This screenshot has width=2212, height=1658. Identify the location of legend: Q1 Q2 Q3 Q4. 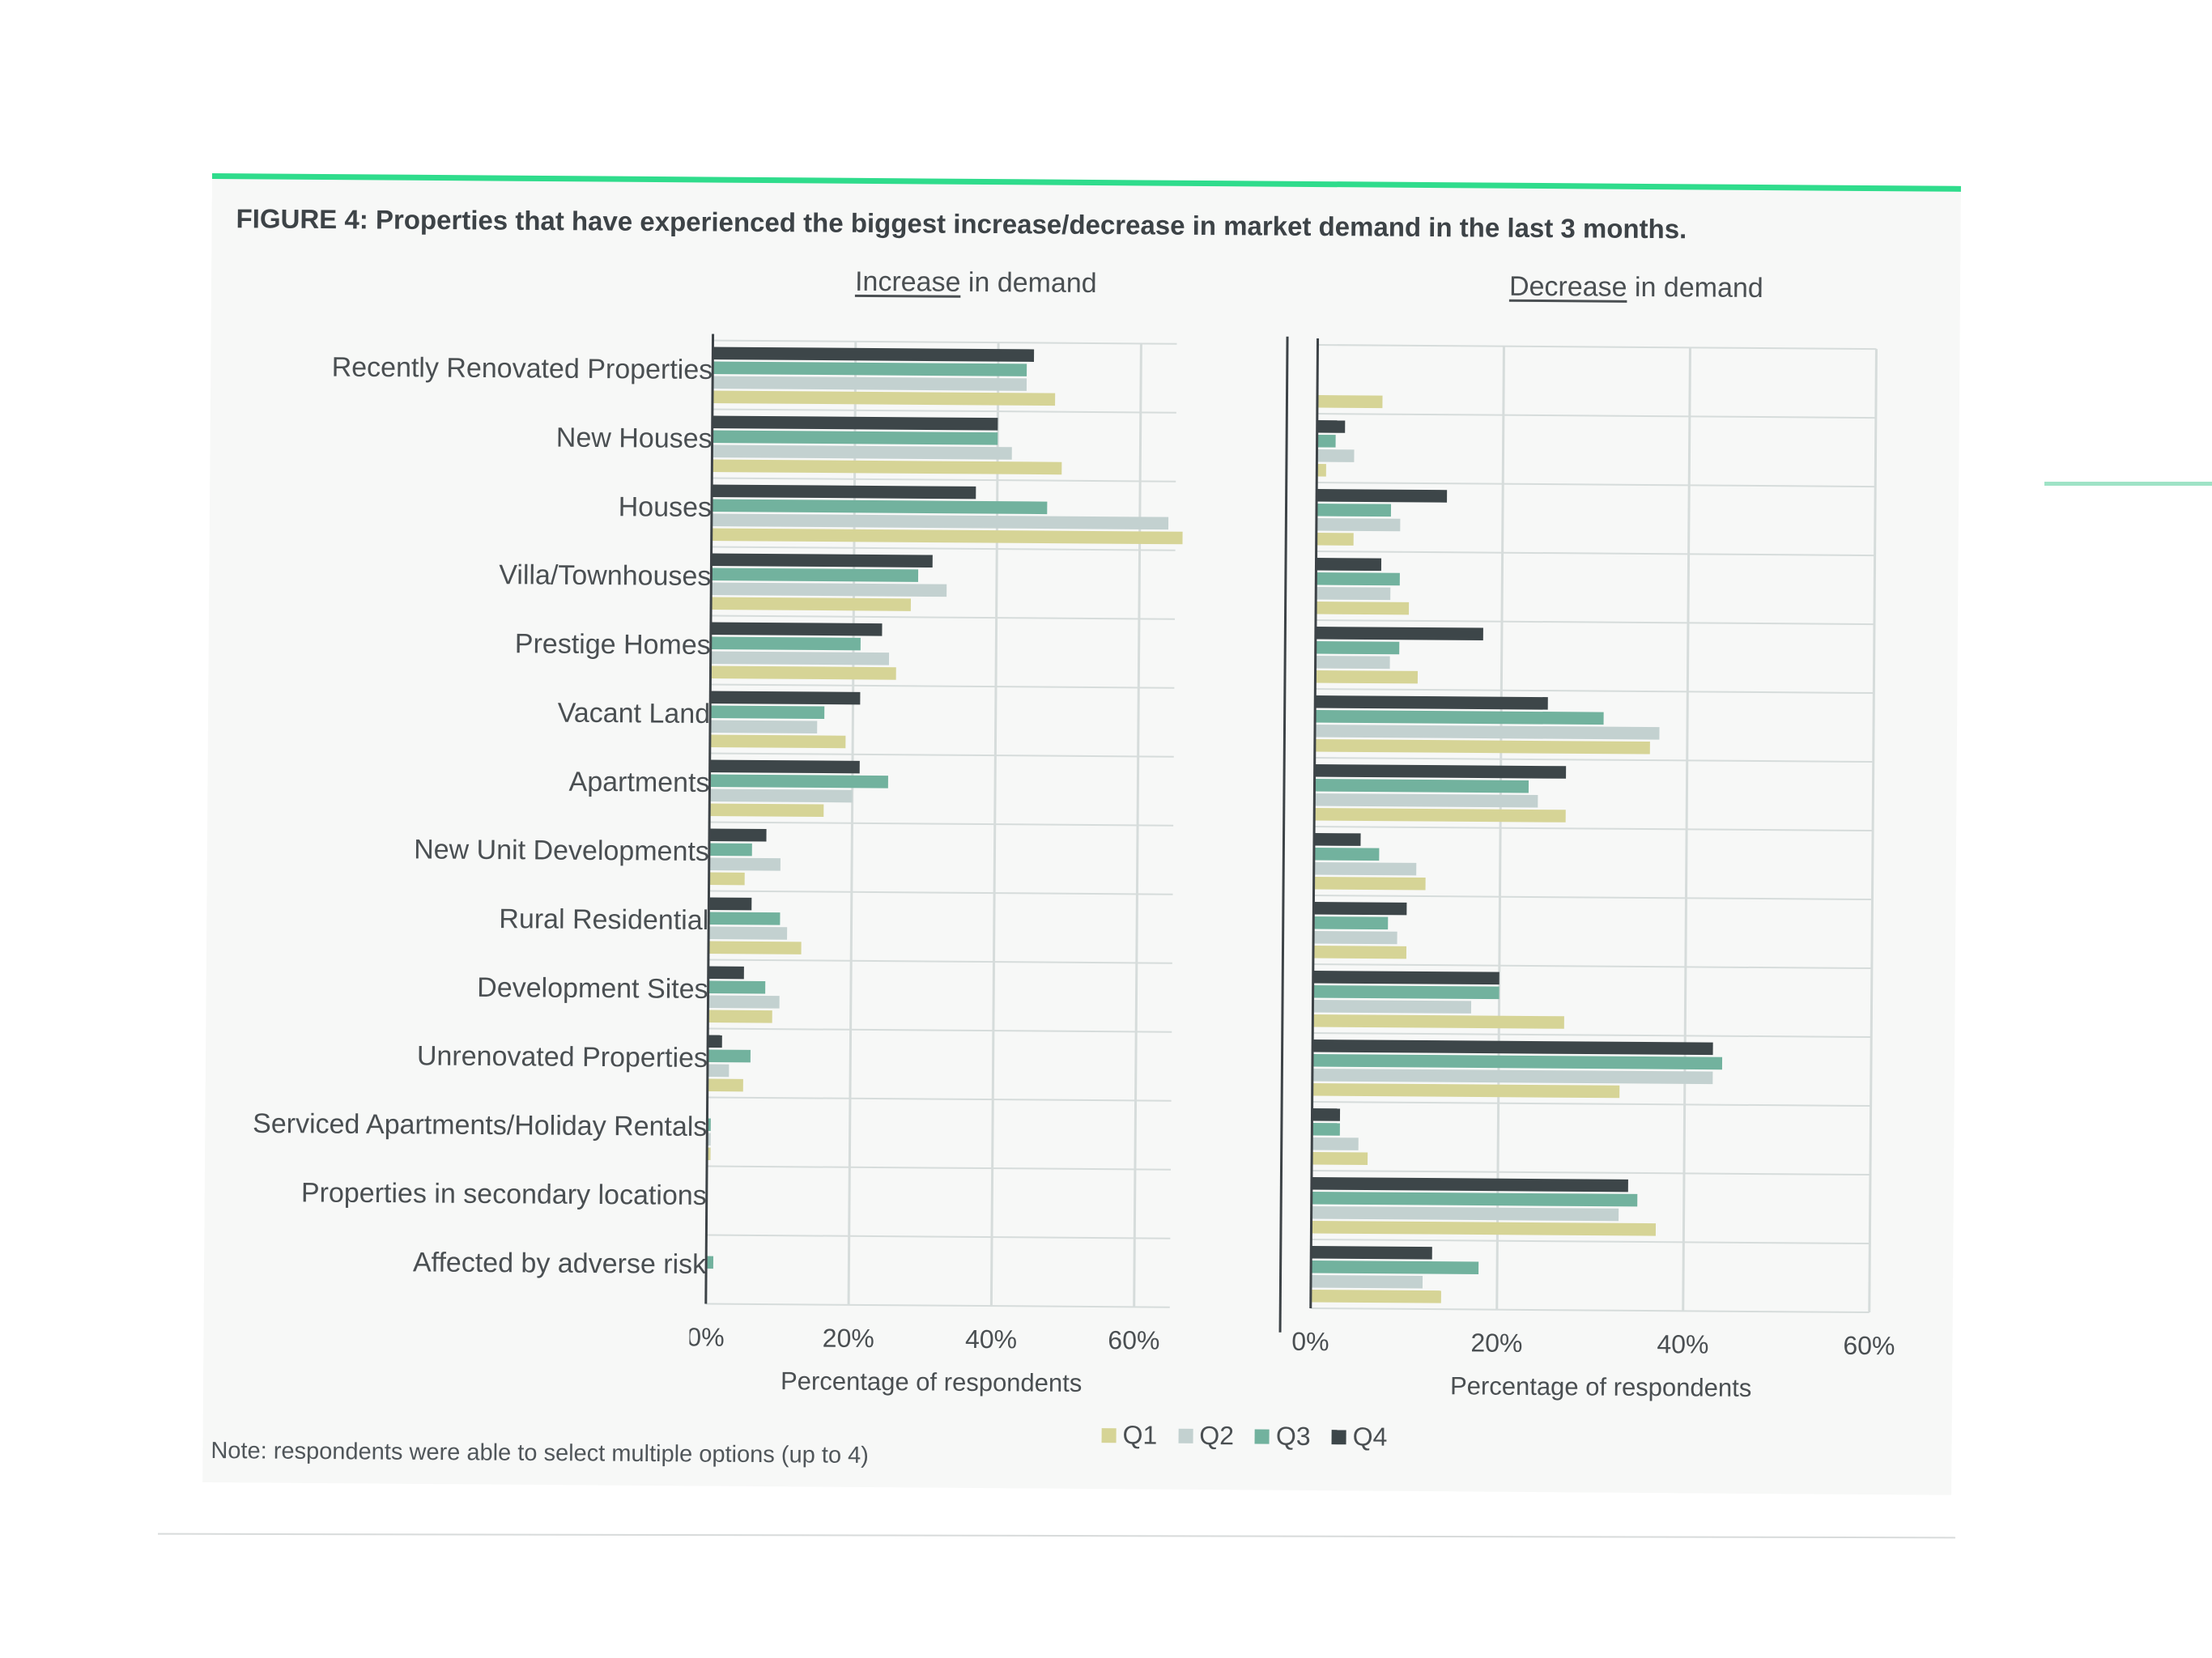
(1244, 1436).